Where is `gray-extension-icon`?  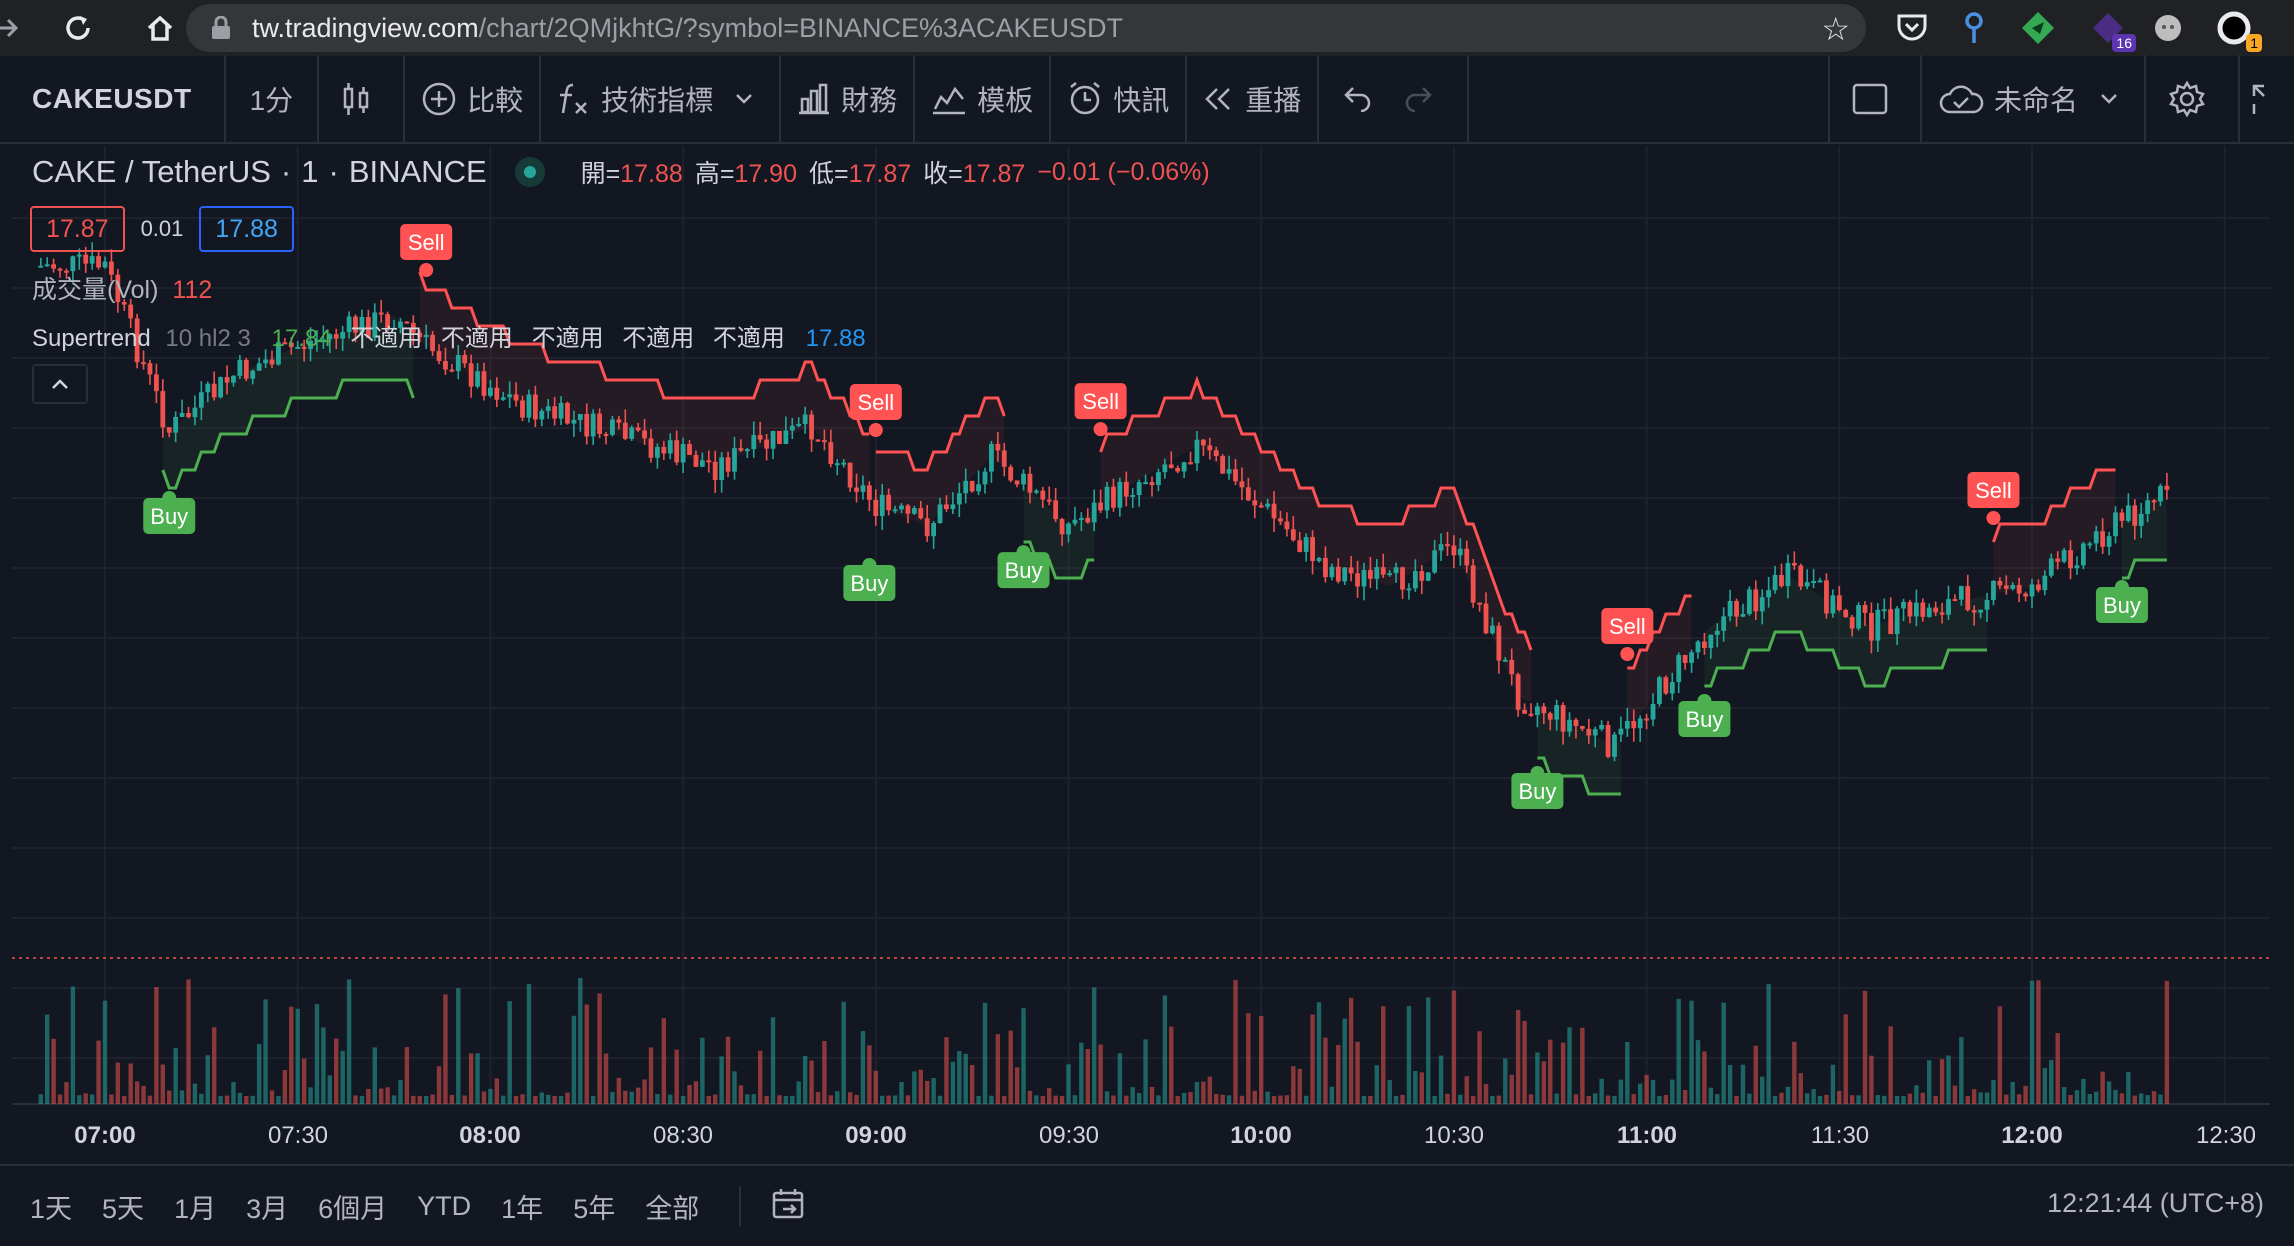
gray-extension-icon is located at coordinates (2168, 28).